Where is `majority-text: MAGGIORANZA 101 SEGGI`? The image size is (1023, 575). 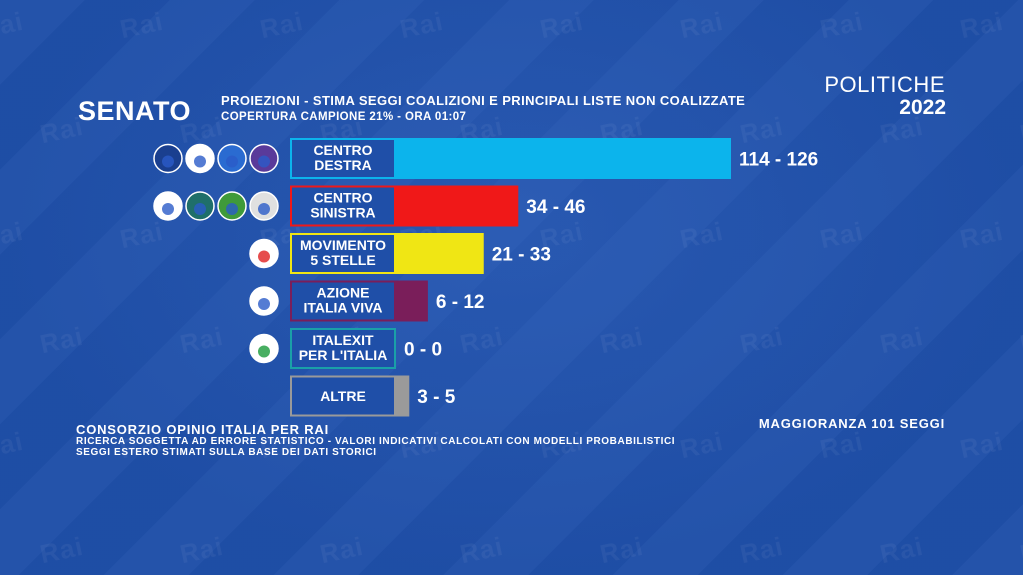 majority-text: MAGGIORANZA 101 SEGGI is located at coordinates (851, 423).